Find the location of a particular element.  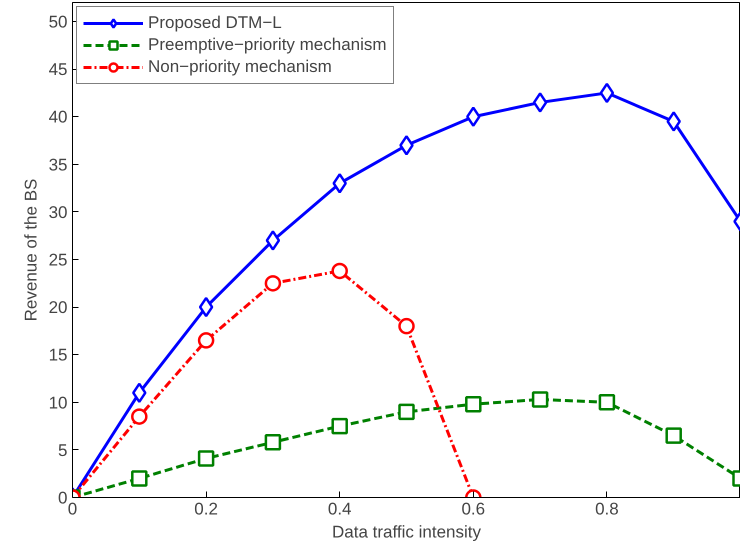

x-tick-label: 0.8 is located at coordinates (607, 509).